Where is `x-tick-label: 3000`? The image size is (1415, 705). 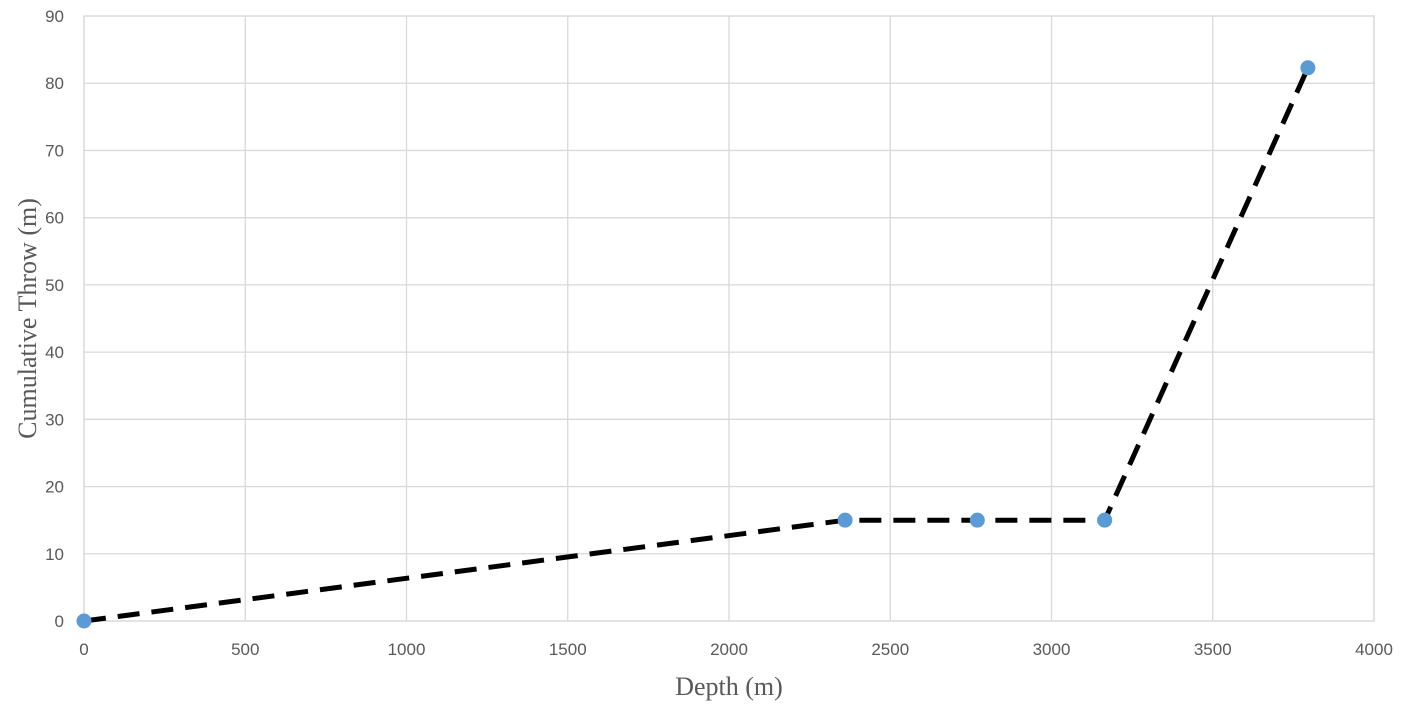 x-tick-label: 3000 is located at coordinates (1052, 649).